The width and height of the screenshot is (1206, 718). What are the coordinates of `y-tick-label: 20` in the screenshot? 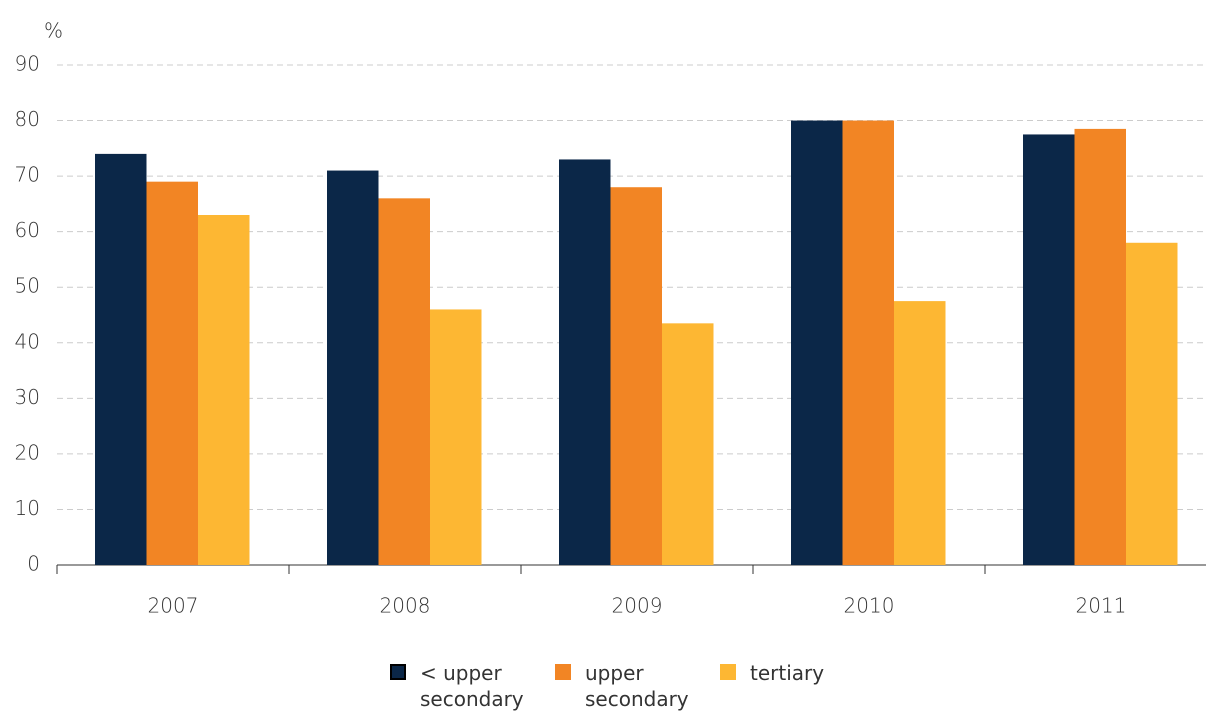 It's located at (27, 452).